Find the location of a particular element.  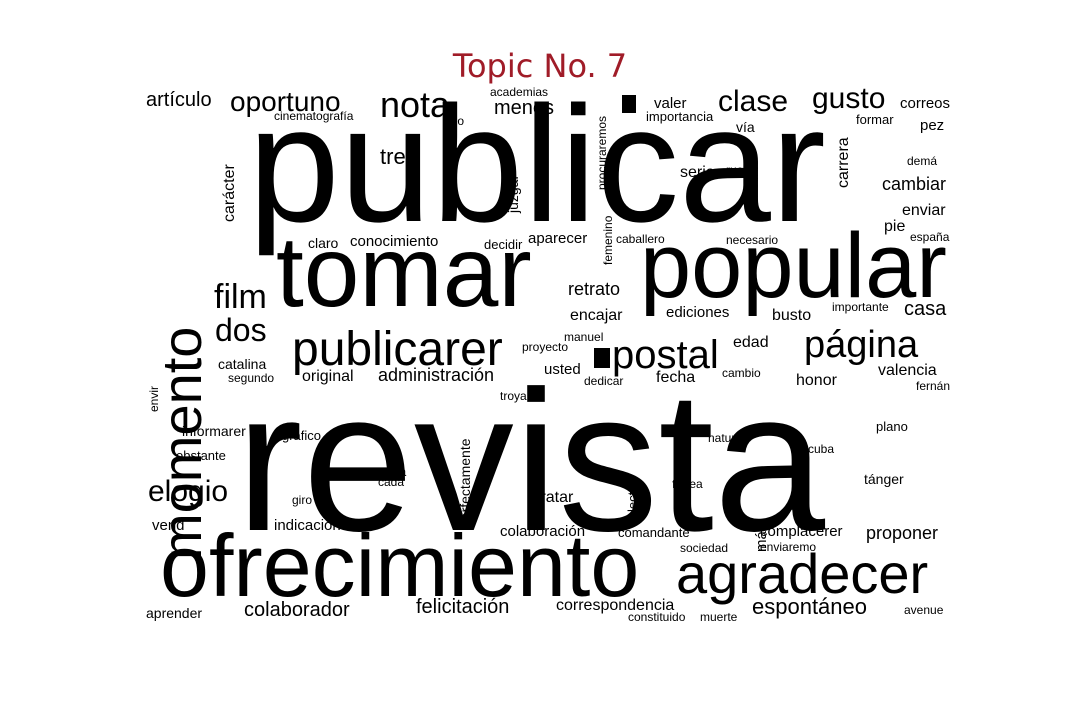

cloud-word: cinematografía is located at coordinates (314, 116).